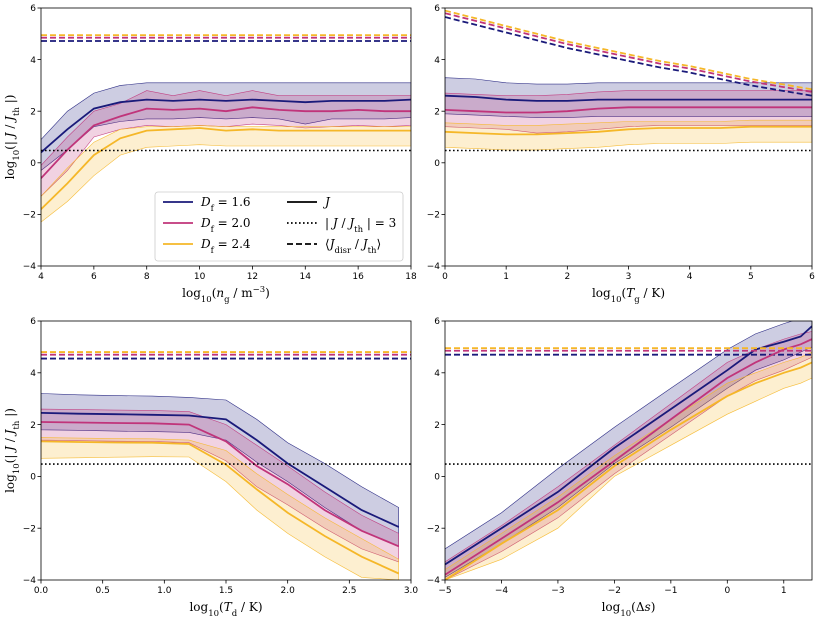  I want to click on legend-label-thr: | J / Jth | = 3, so click(360, 225).